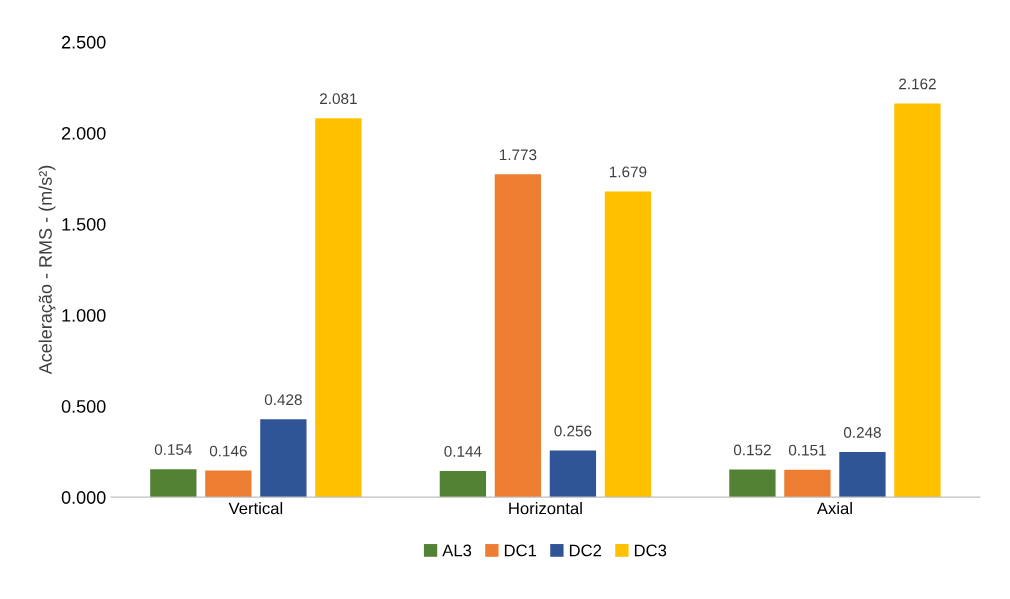 The height and width of the screenshot is (599, 1010). What do you see at coordinates (255, 508) in the screenshot?
I see `x-tick-label: Vertical` at bounding box center [255, 508].